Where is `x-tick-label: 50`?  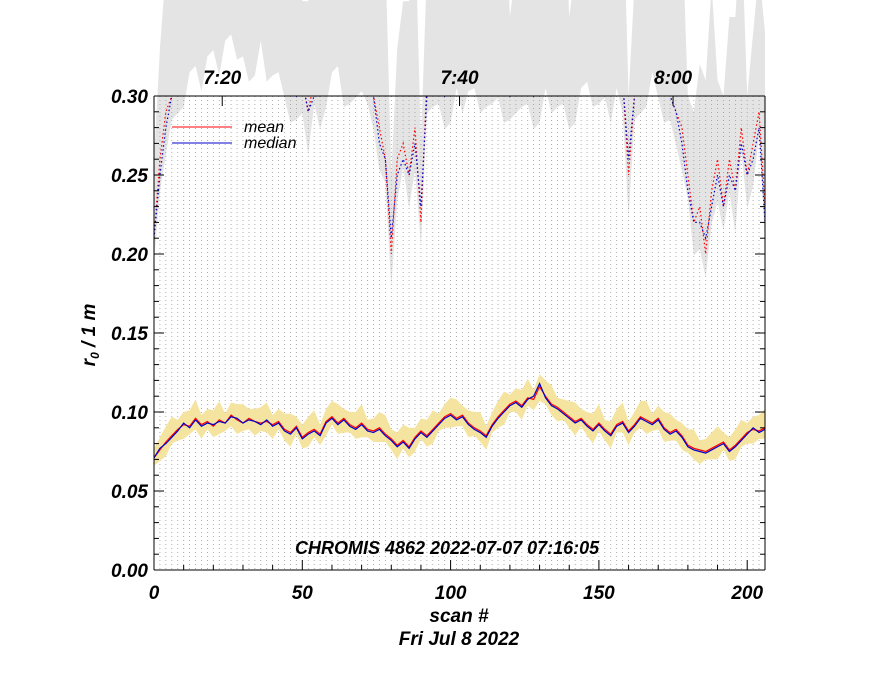
x-tick-label: 50 is located at coordinates (303, 593).